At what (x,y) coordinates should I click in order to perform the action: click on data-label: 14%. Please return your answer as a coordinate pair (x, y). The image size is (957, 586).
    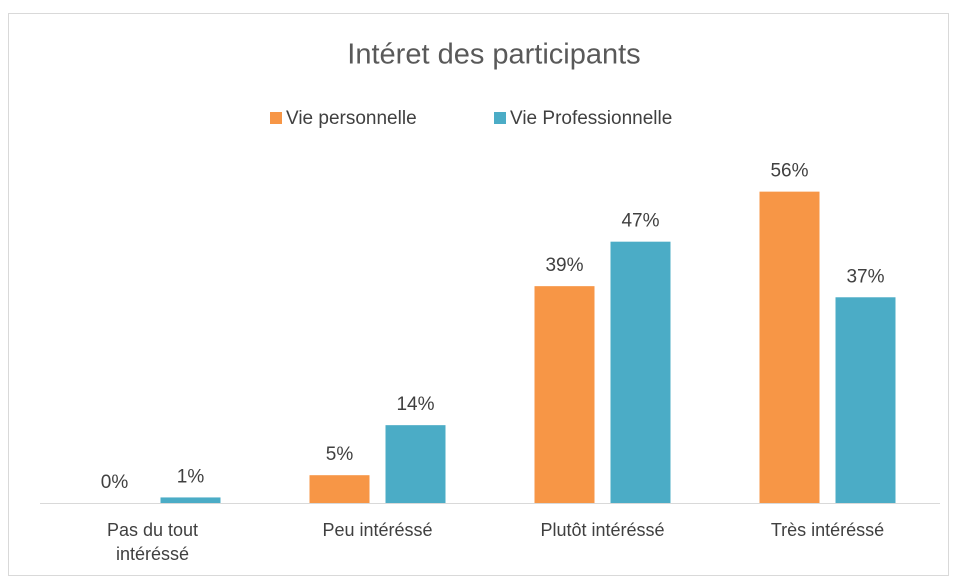
    Looking at the image, I should click on (415, 404).